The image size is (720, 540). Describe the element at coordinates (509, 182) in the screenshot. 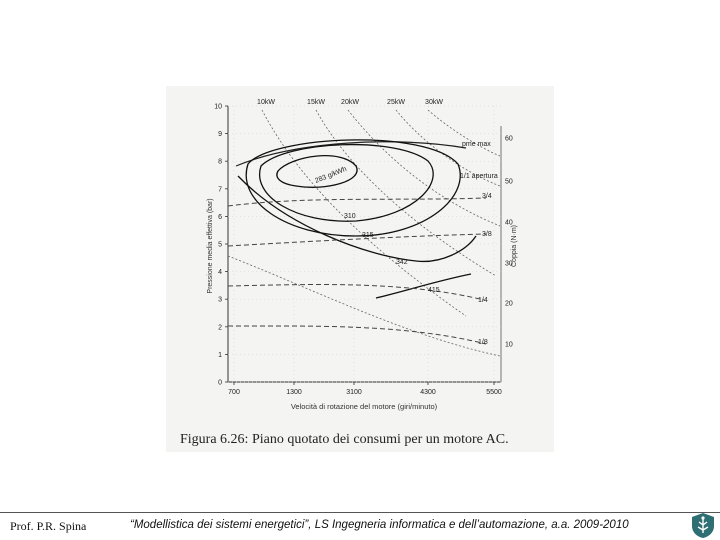

I see `y2-tick-label: 50` at that location.